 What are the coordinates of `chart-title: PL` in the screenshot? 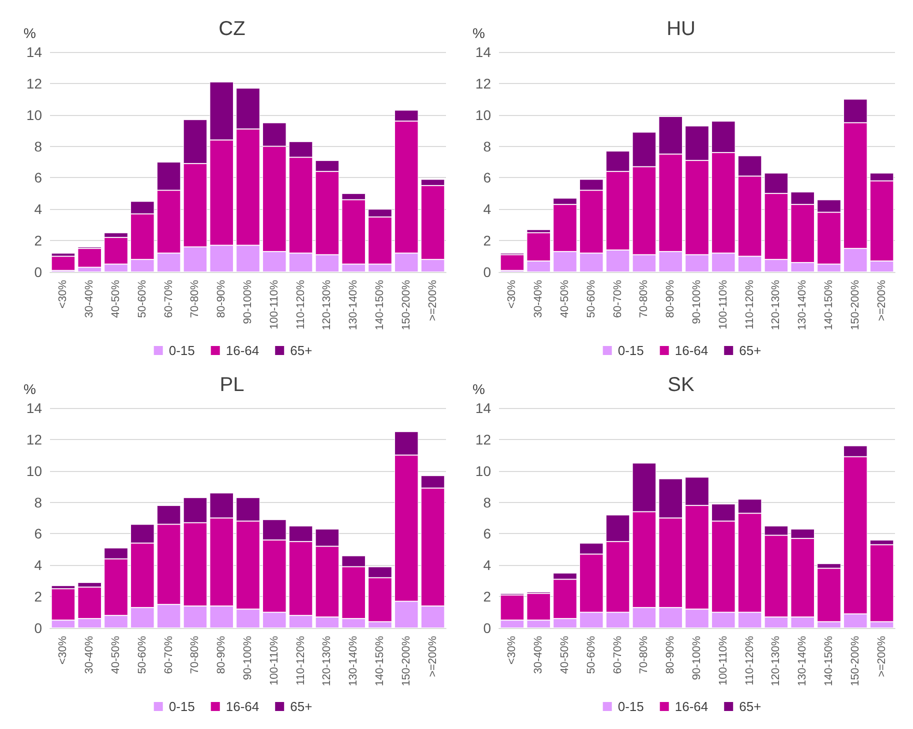 It's located at (232, 385).